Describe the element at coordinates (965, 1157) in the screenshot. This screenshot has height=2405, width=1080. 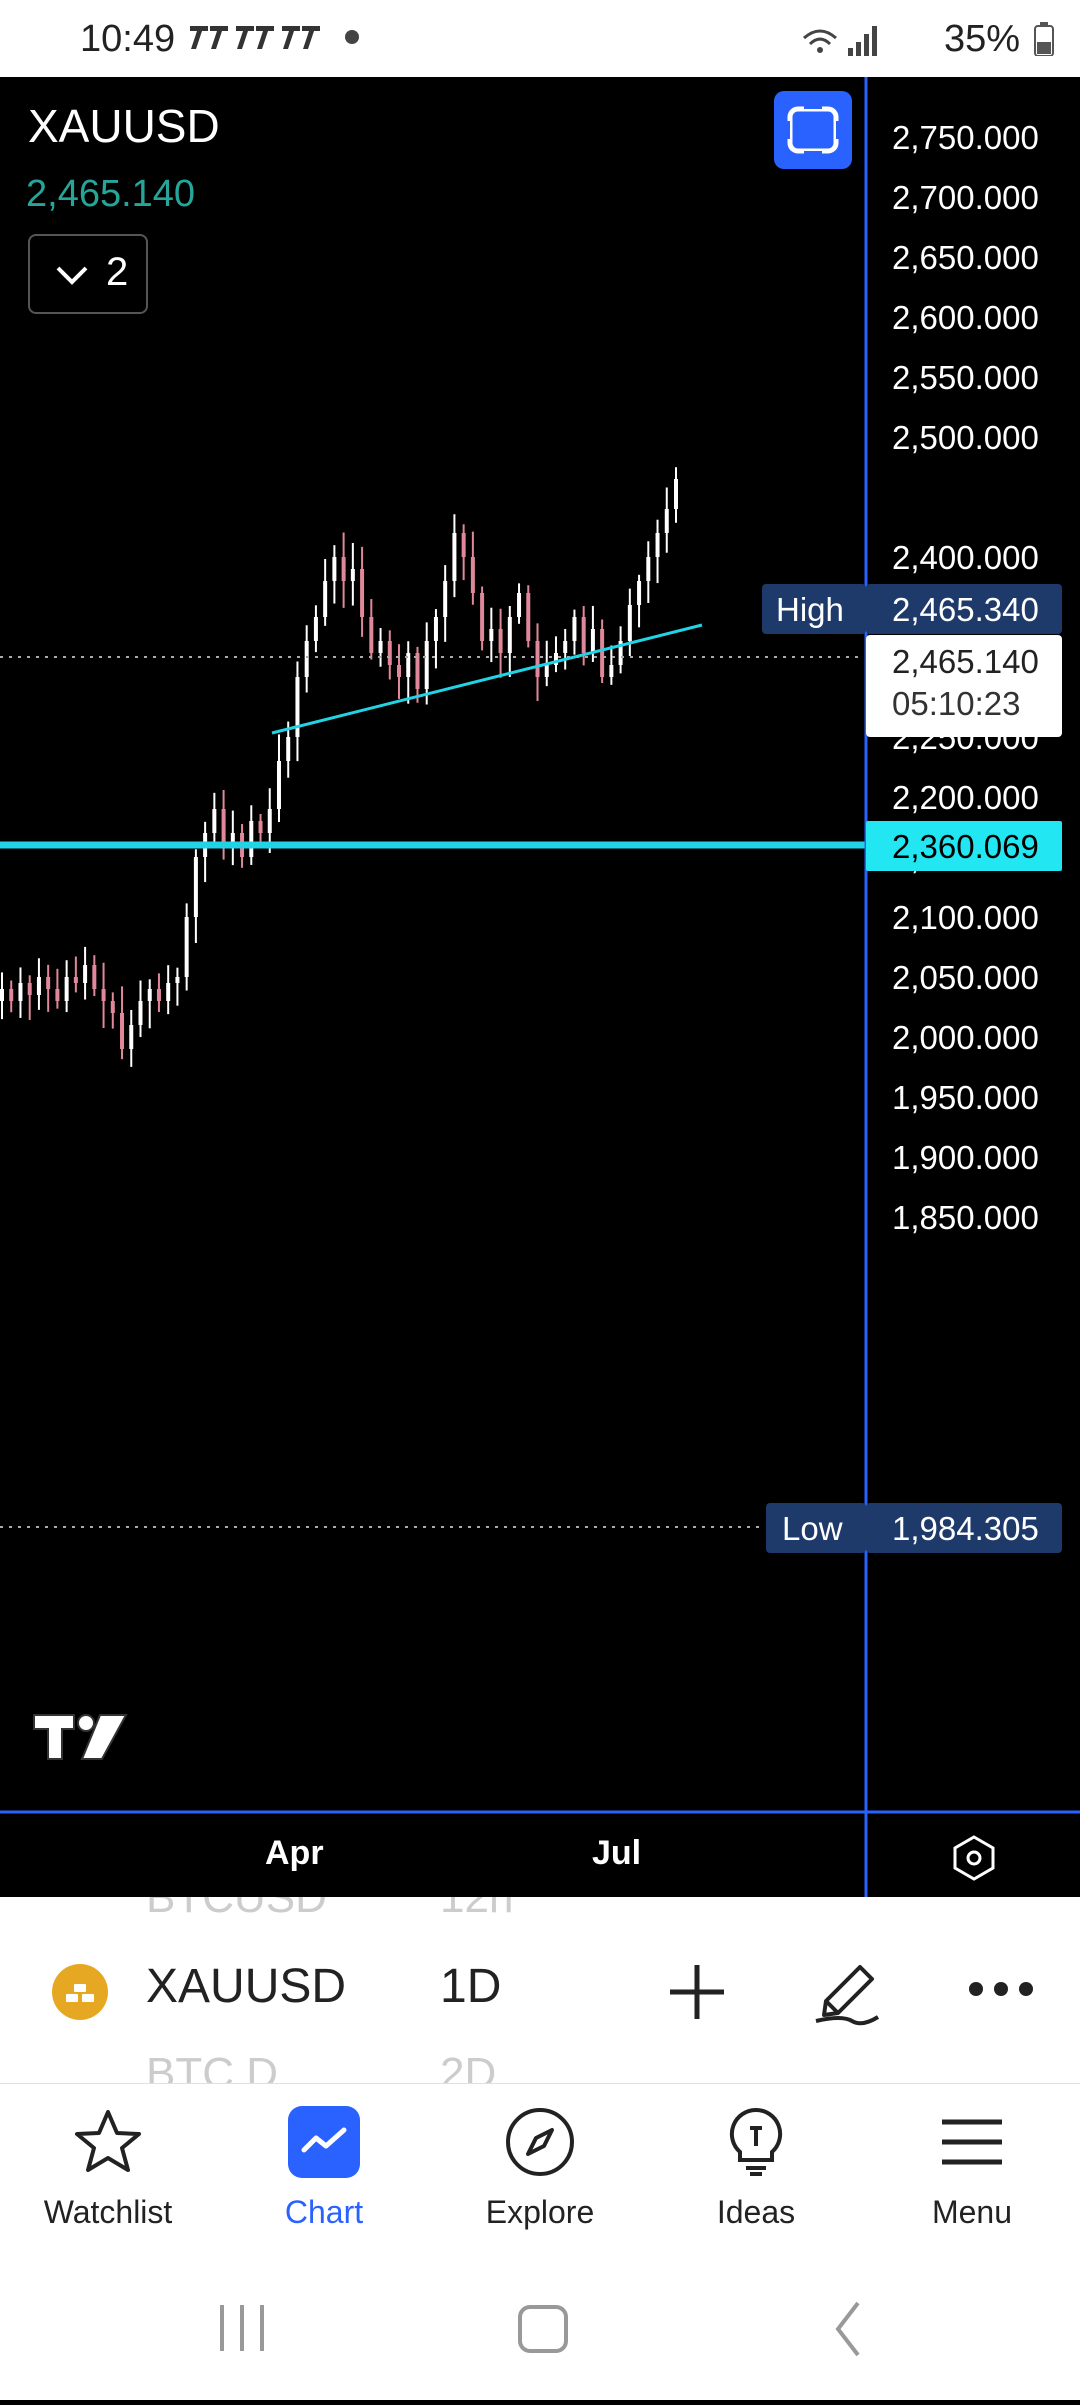
I see `price-axis-label: 1,900.000` at that location.